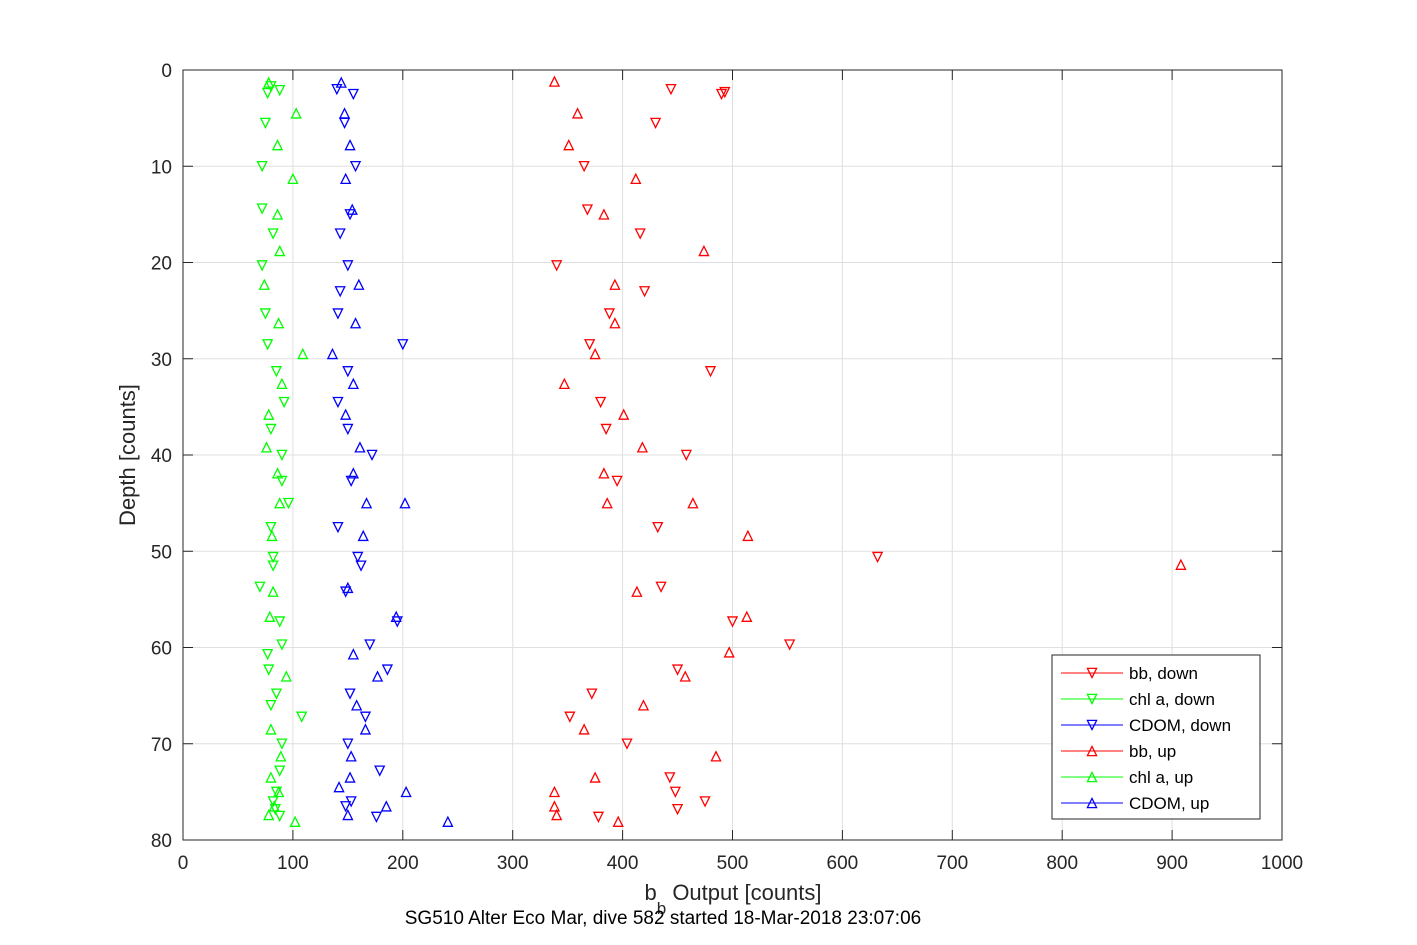 The height and width of the screenshot is (945, 1417). Describe the element at coordinates (1172, 863) in the screenshot. I see `x-tick-label: 900` at that location.